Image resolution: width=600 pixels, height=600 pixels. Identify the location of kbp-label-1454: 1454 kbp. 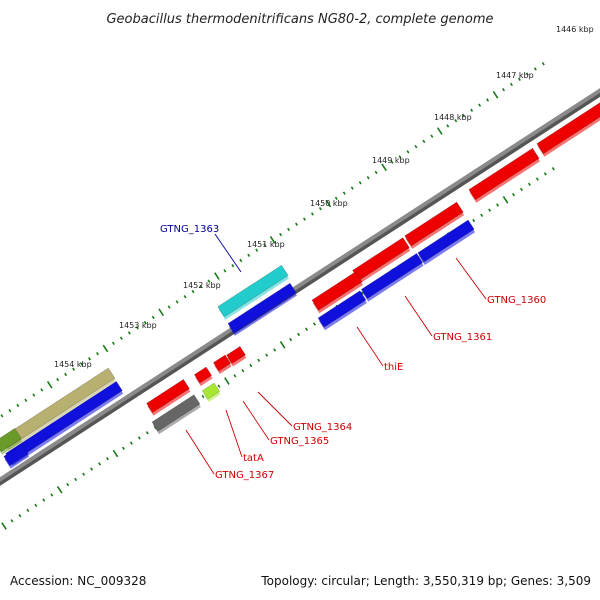
(73, 364).